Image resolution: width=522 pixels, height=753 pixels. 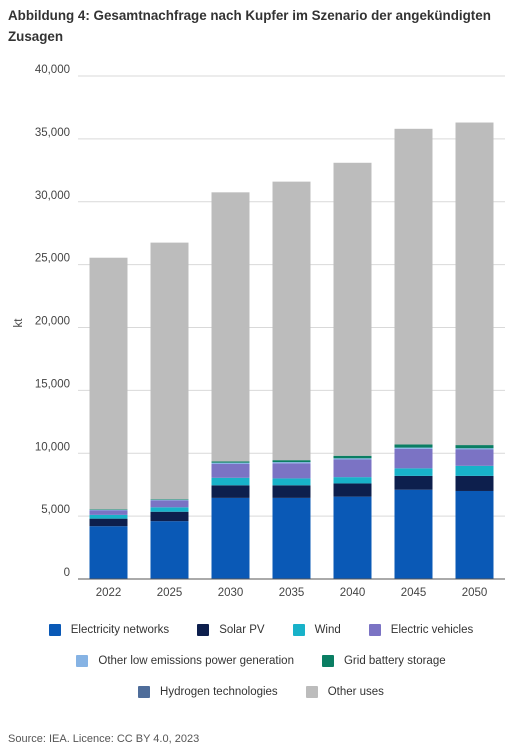 I want to click on y-tick-label: 30,000, so click(x=52, y=196).